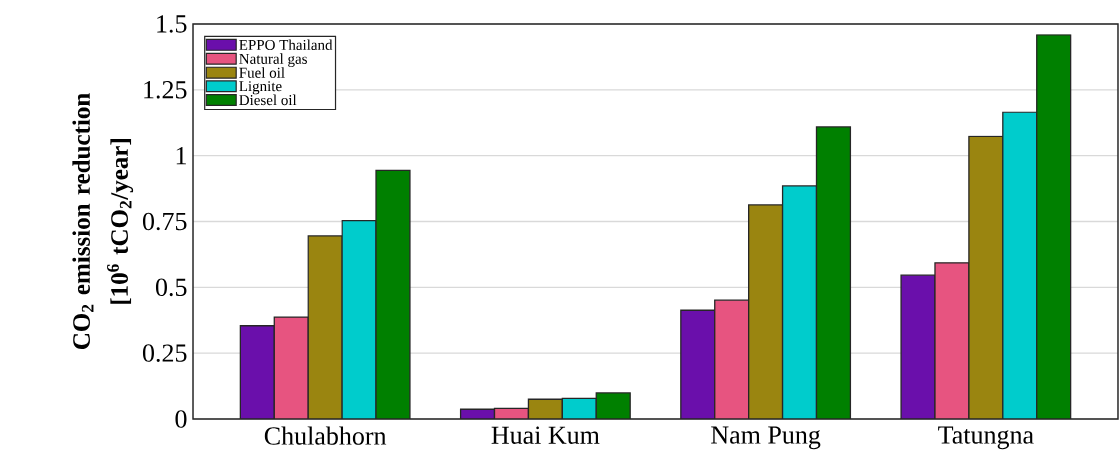 Image resolution: width=1119 pixels, height=465 pixels. What do you see at coordinates (325, 435) in the screenshot?
I see `x-tick-label: Chulabhorn` at bounding box center [325, 435].